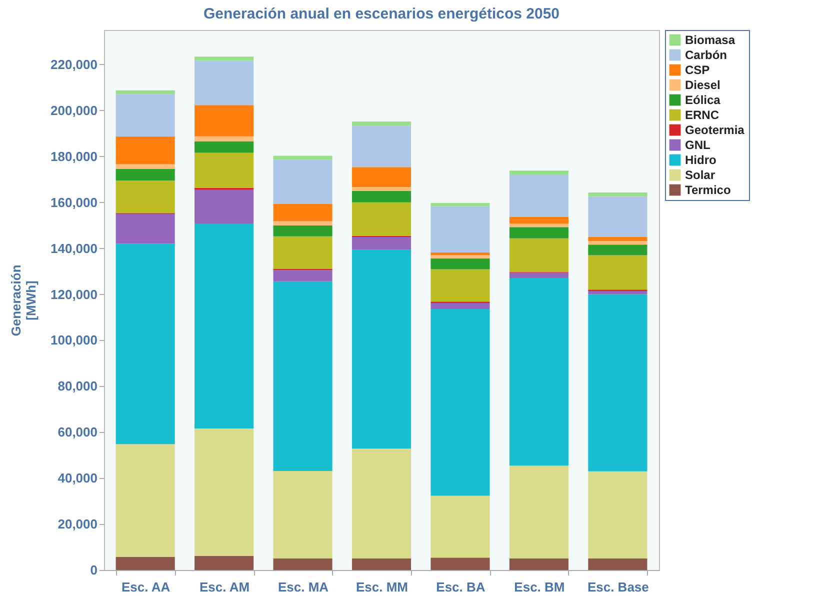 Image resolution: width=813 pixels, height=609 pixels. What do you see at coordinates (74, 156) in the screenshot?
I see `y-tick-label: 180,000` at bounding box center [74, 156].